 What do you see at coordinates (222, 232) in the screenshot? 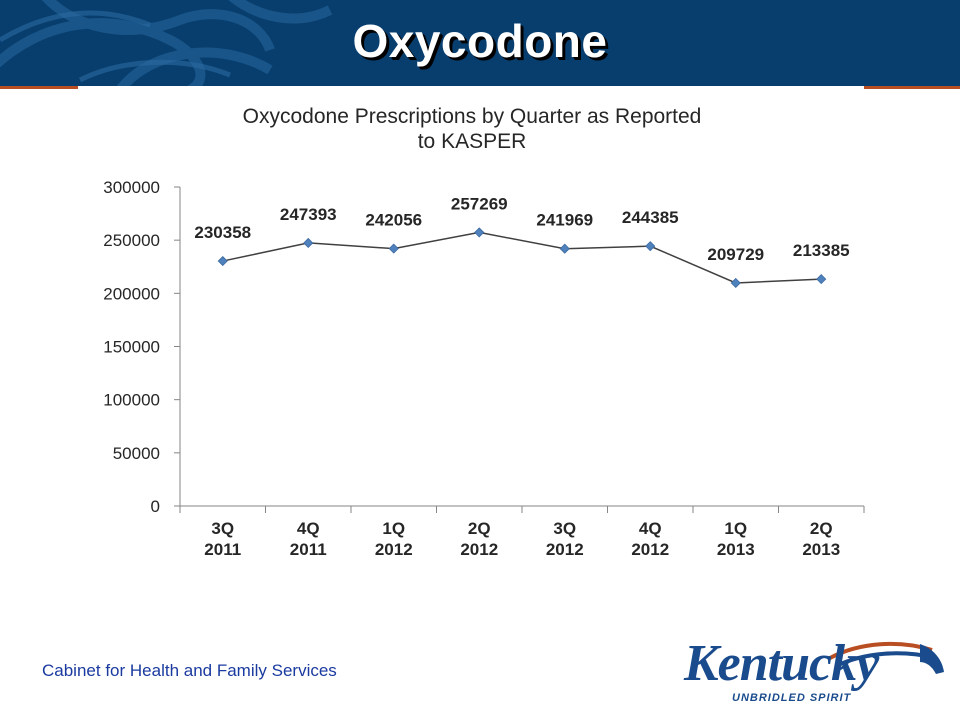
I see `data-label: 230358` at bounding box center [222, 232].